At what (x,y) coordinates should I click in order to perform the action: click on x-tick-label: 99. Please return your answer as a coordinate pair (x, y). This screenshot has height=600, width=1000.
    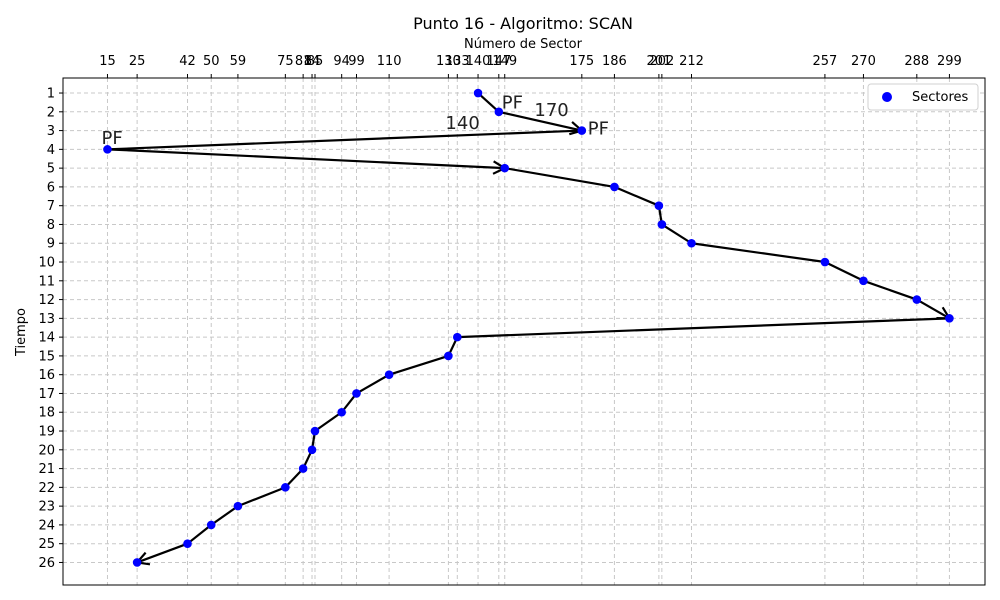
    Looking at the image, I should click on (356, 61).